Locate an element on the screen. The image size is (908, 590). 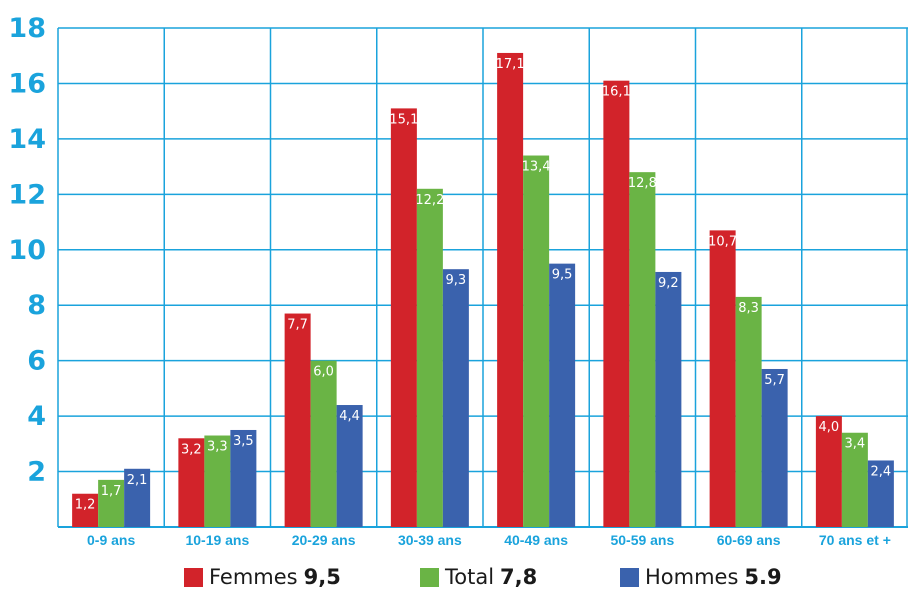
legend-swatch-femmes is located at coordinates (193, 577).